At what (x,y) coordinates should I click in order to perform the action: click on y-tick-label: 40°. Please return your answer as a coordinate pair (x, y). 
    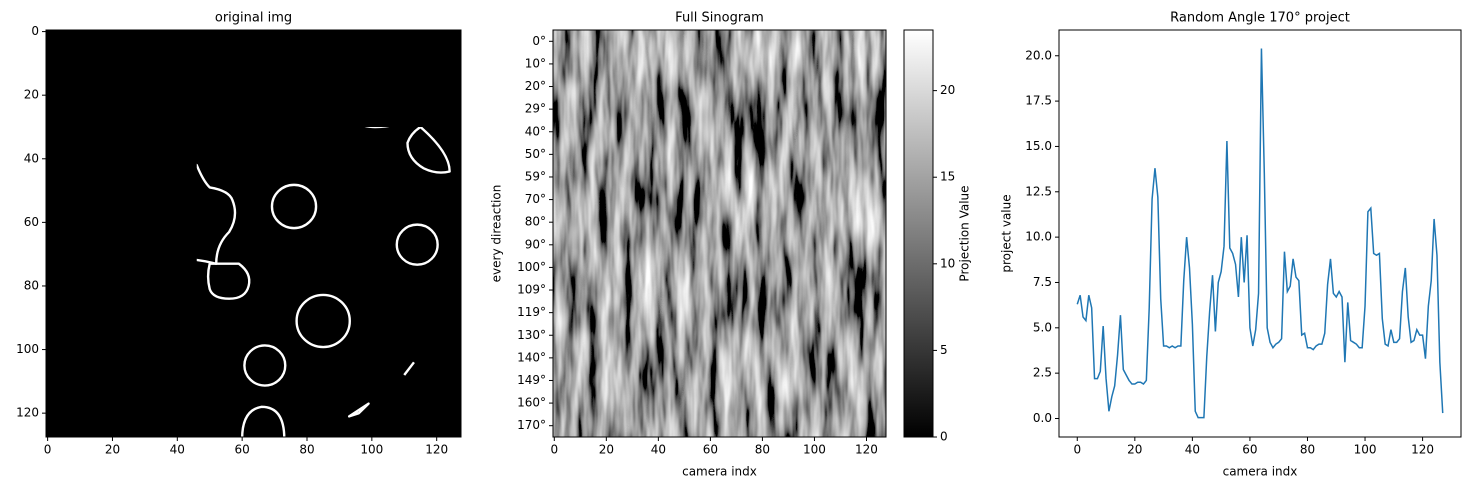
    Looking at the image, I should click on (535, 131).